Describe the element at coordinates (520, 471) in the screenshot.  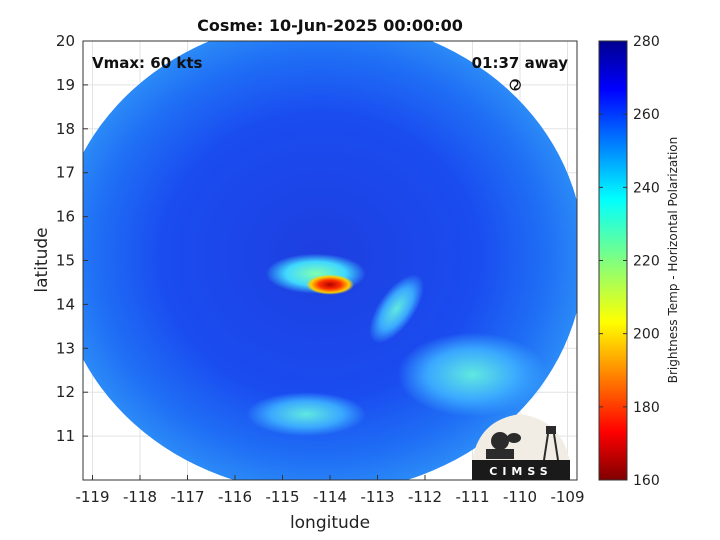
I see `cimss-logo-text: CIMSS` at that location.